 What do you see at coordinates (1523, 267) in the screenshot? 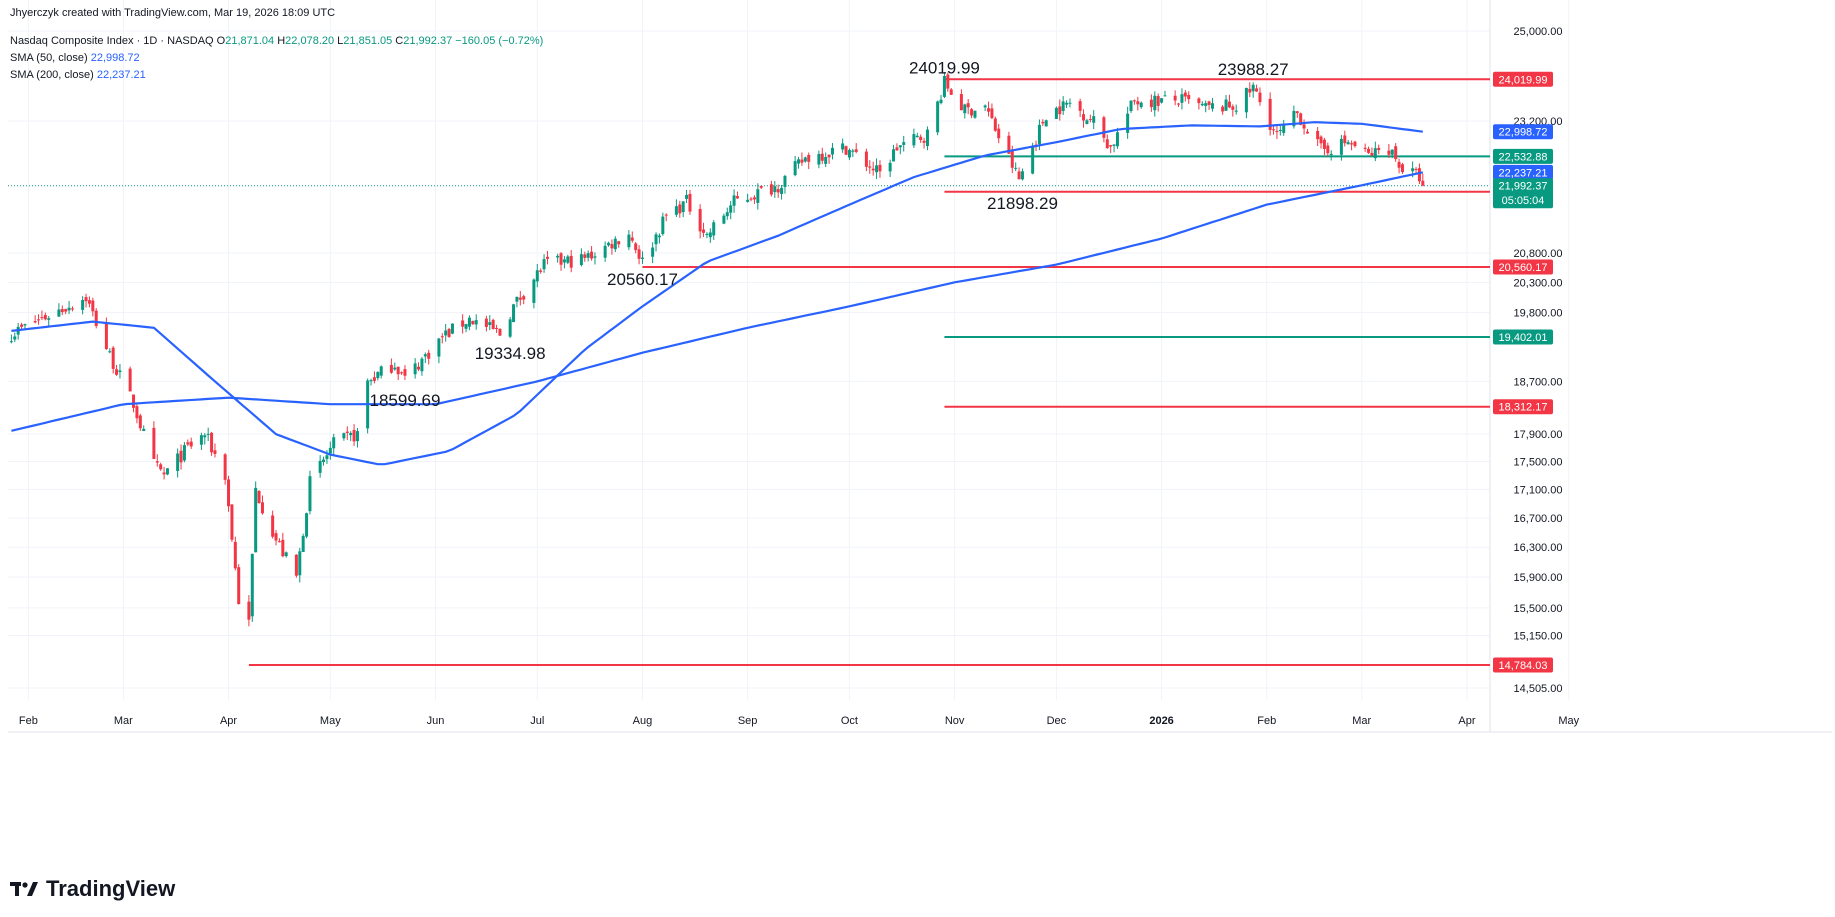
I see `level-price-tag` at bounding box center [1523, 267].